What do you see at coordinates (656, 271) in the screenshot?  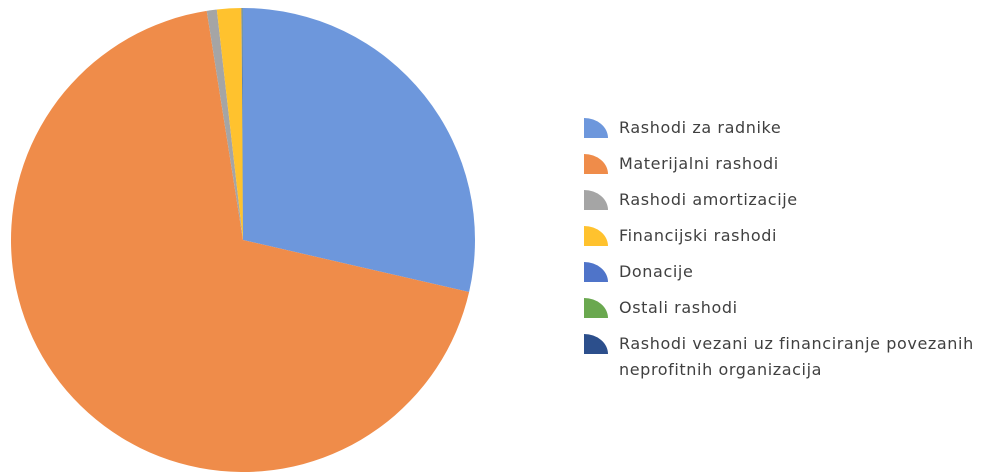 I see `legend-label: Donacije` at bounding box center [656, 271].